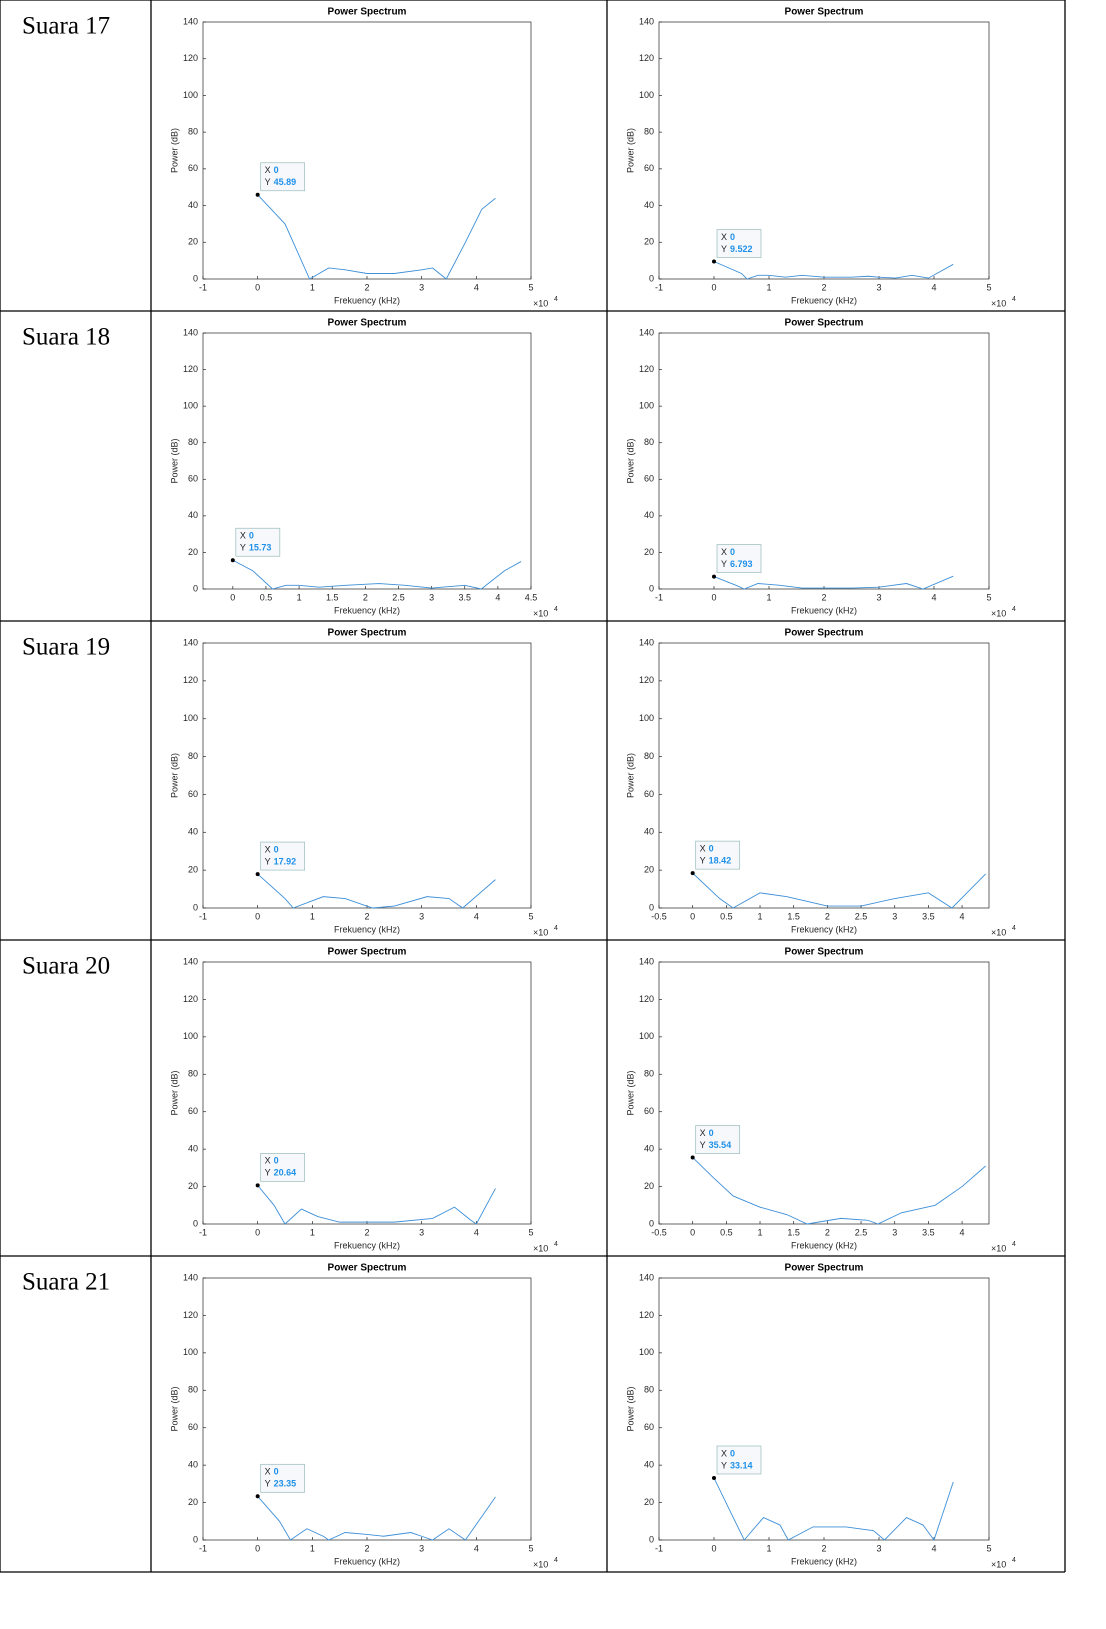 This screenshot has width=1106, height=1629. I want to click on y-tick-label: 0, so click(195, 278).